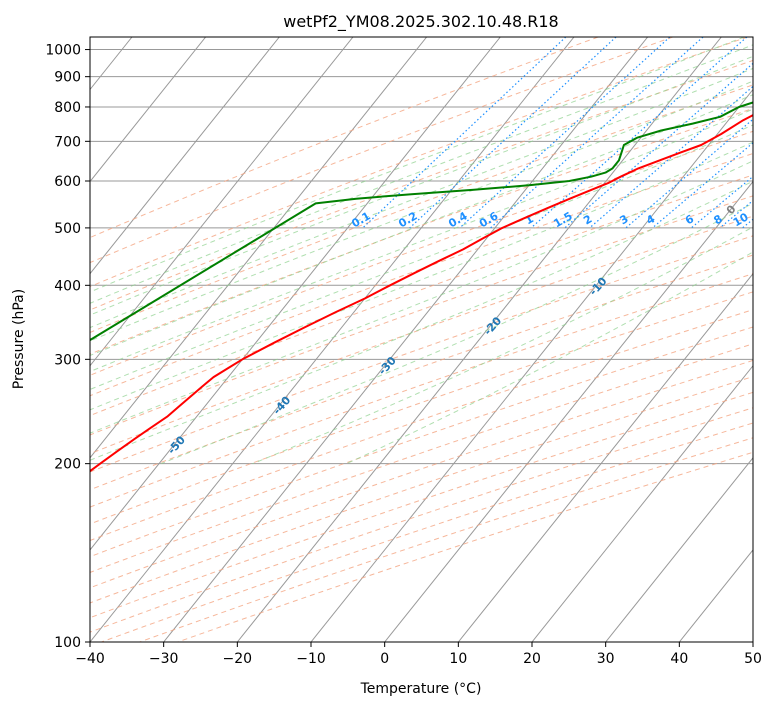 This screenshot has width=775, height=708. I want to click on y-tick-label: 800, so click(67, 108).